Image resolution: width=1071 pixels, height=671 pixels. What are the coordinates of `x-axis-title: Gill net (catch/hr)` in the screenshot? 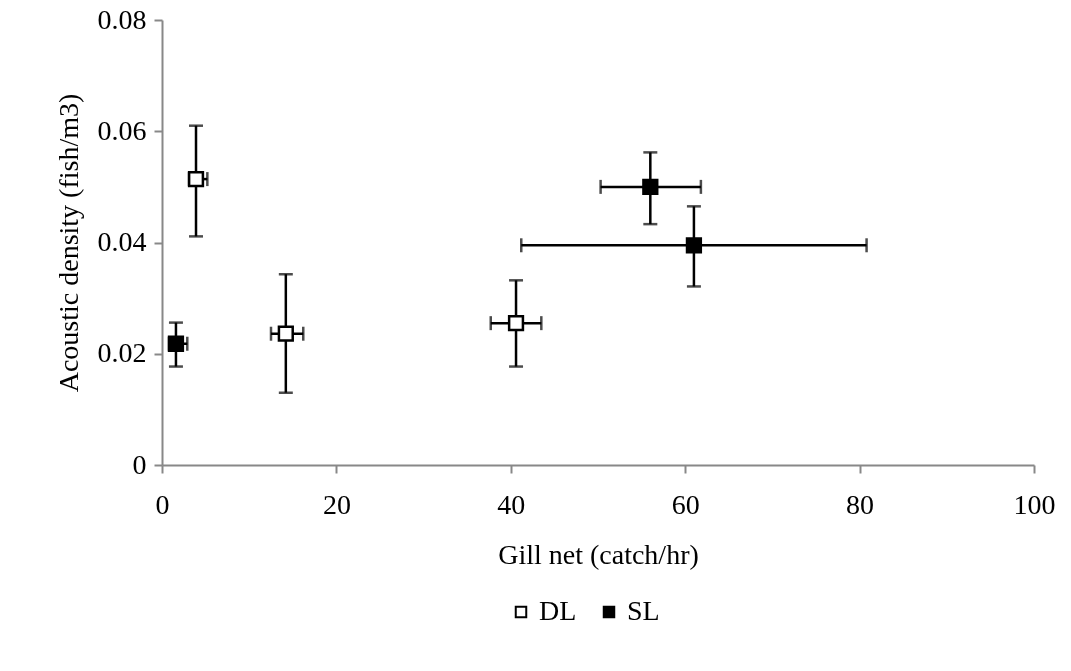 It's located at (598, 554).